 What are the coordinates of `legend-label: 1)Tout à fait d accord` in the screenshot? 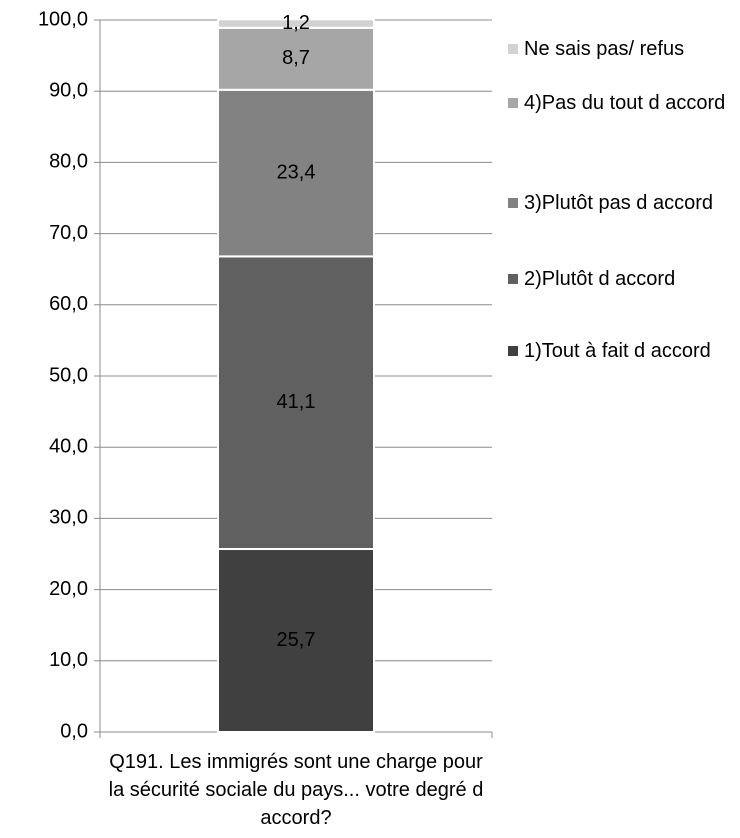 It's located at (617, 351).